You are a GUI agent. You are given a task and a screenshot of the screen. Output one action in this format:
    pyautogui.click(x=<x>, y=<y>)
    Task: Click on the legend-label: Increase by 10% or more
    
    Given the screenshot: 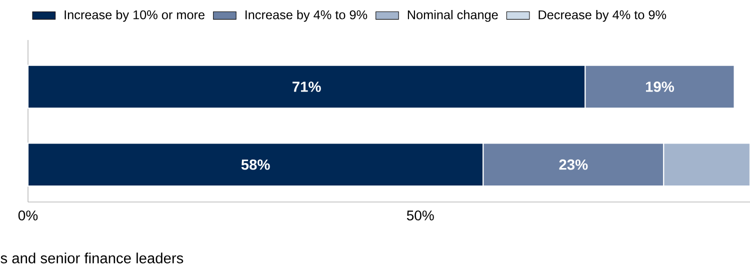 What is the action you would take?
    pyautogui.click(x=134, y=16)
    